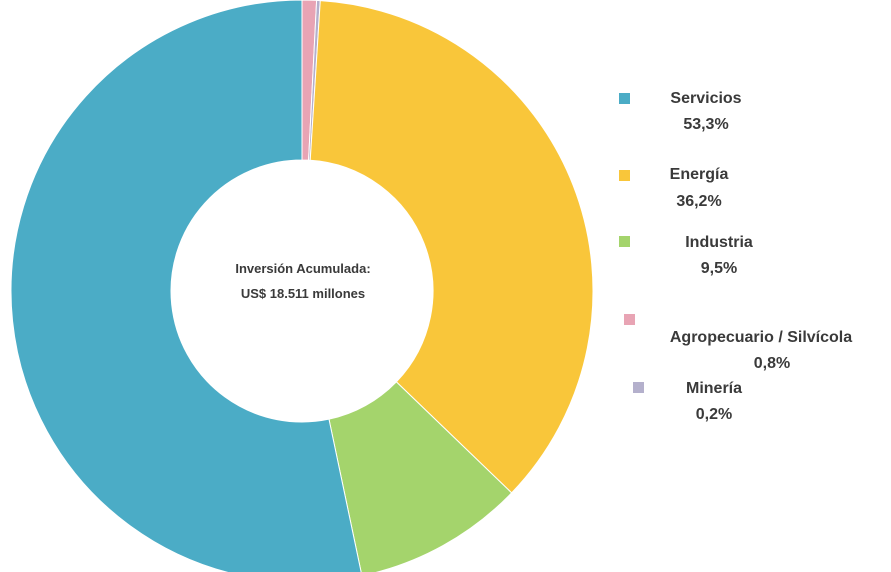 The image size is (891, 572). What do you see at coordinates (629, 319) in the screenshot?
I see `legend-swatch-agropecuario` at bounding box center [629, 319].